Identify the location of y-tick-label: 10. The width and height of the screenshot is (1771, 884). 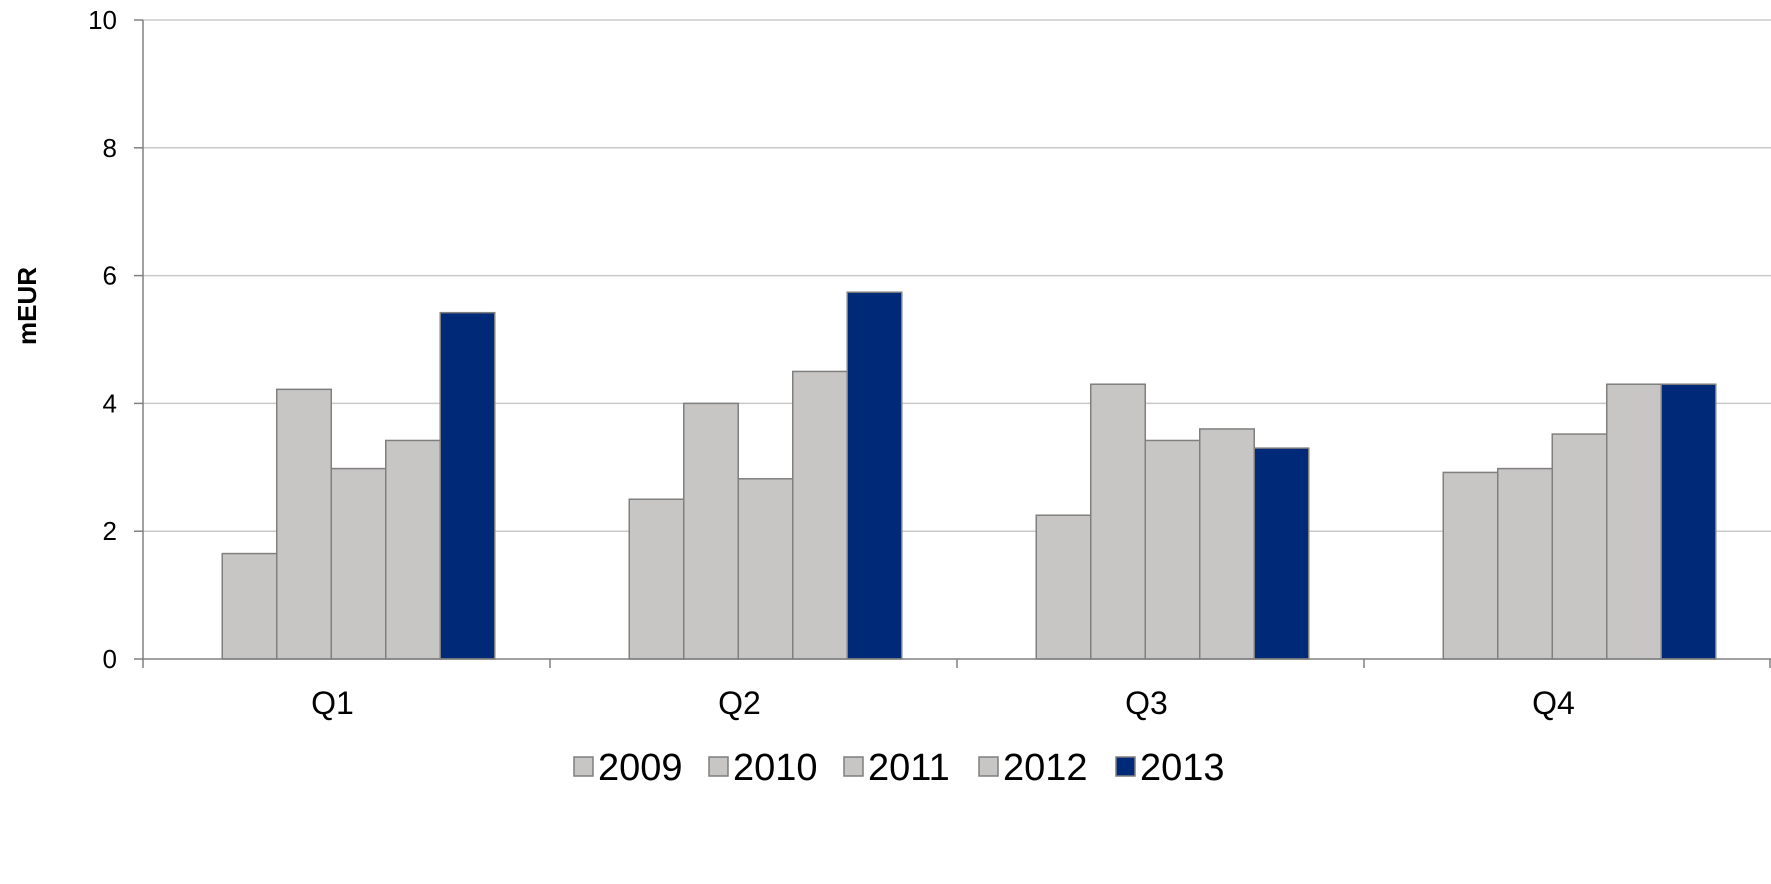
(102, 20).